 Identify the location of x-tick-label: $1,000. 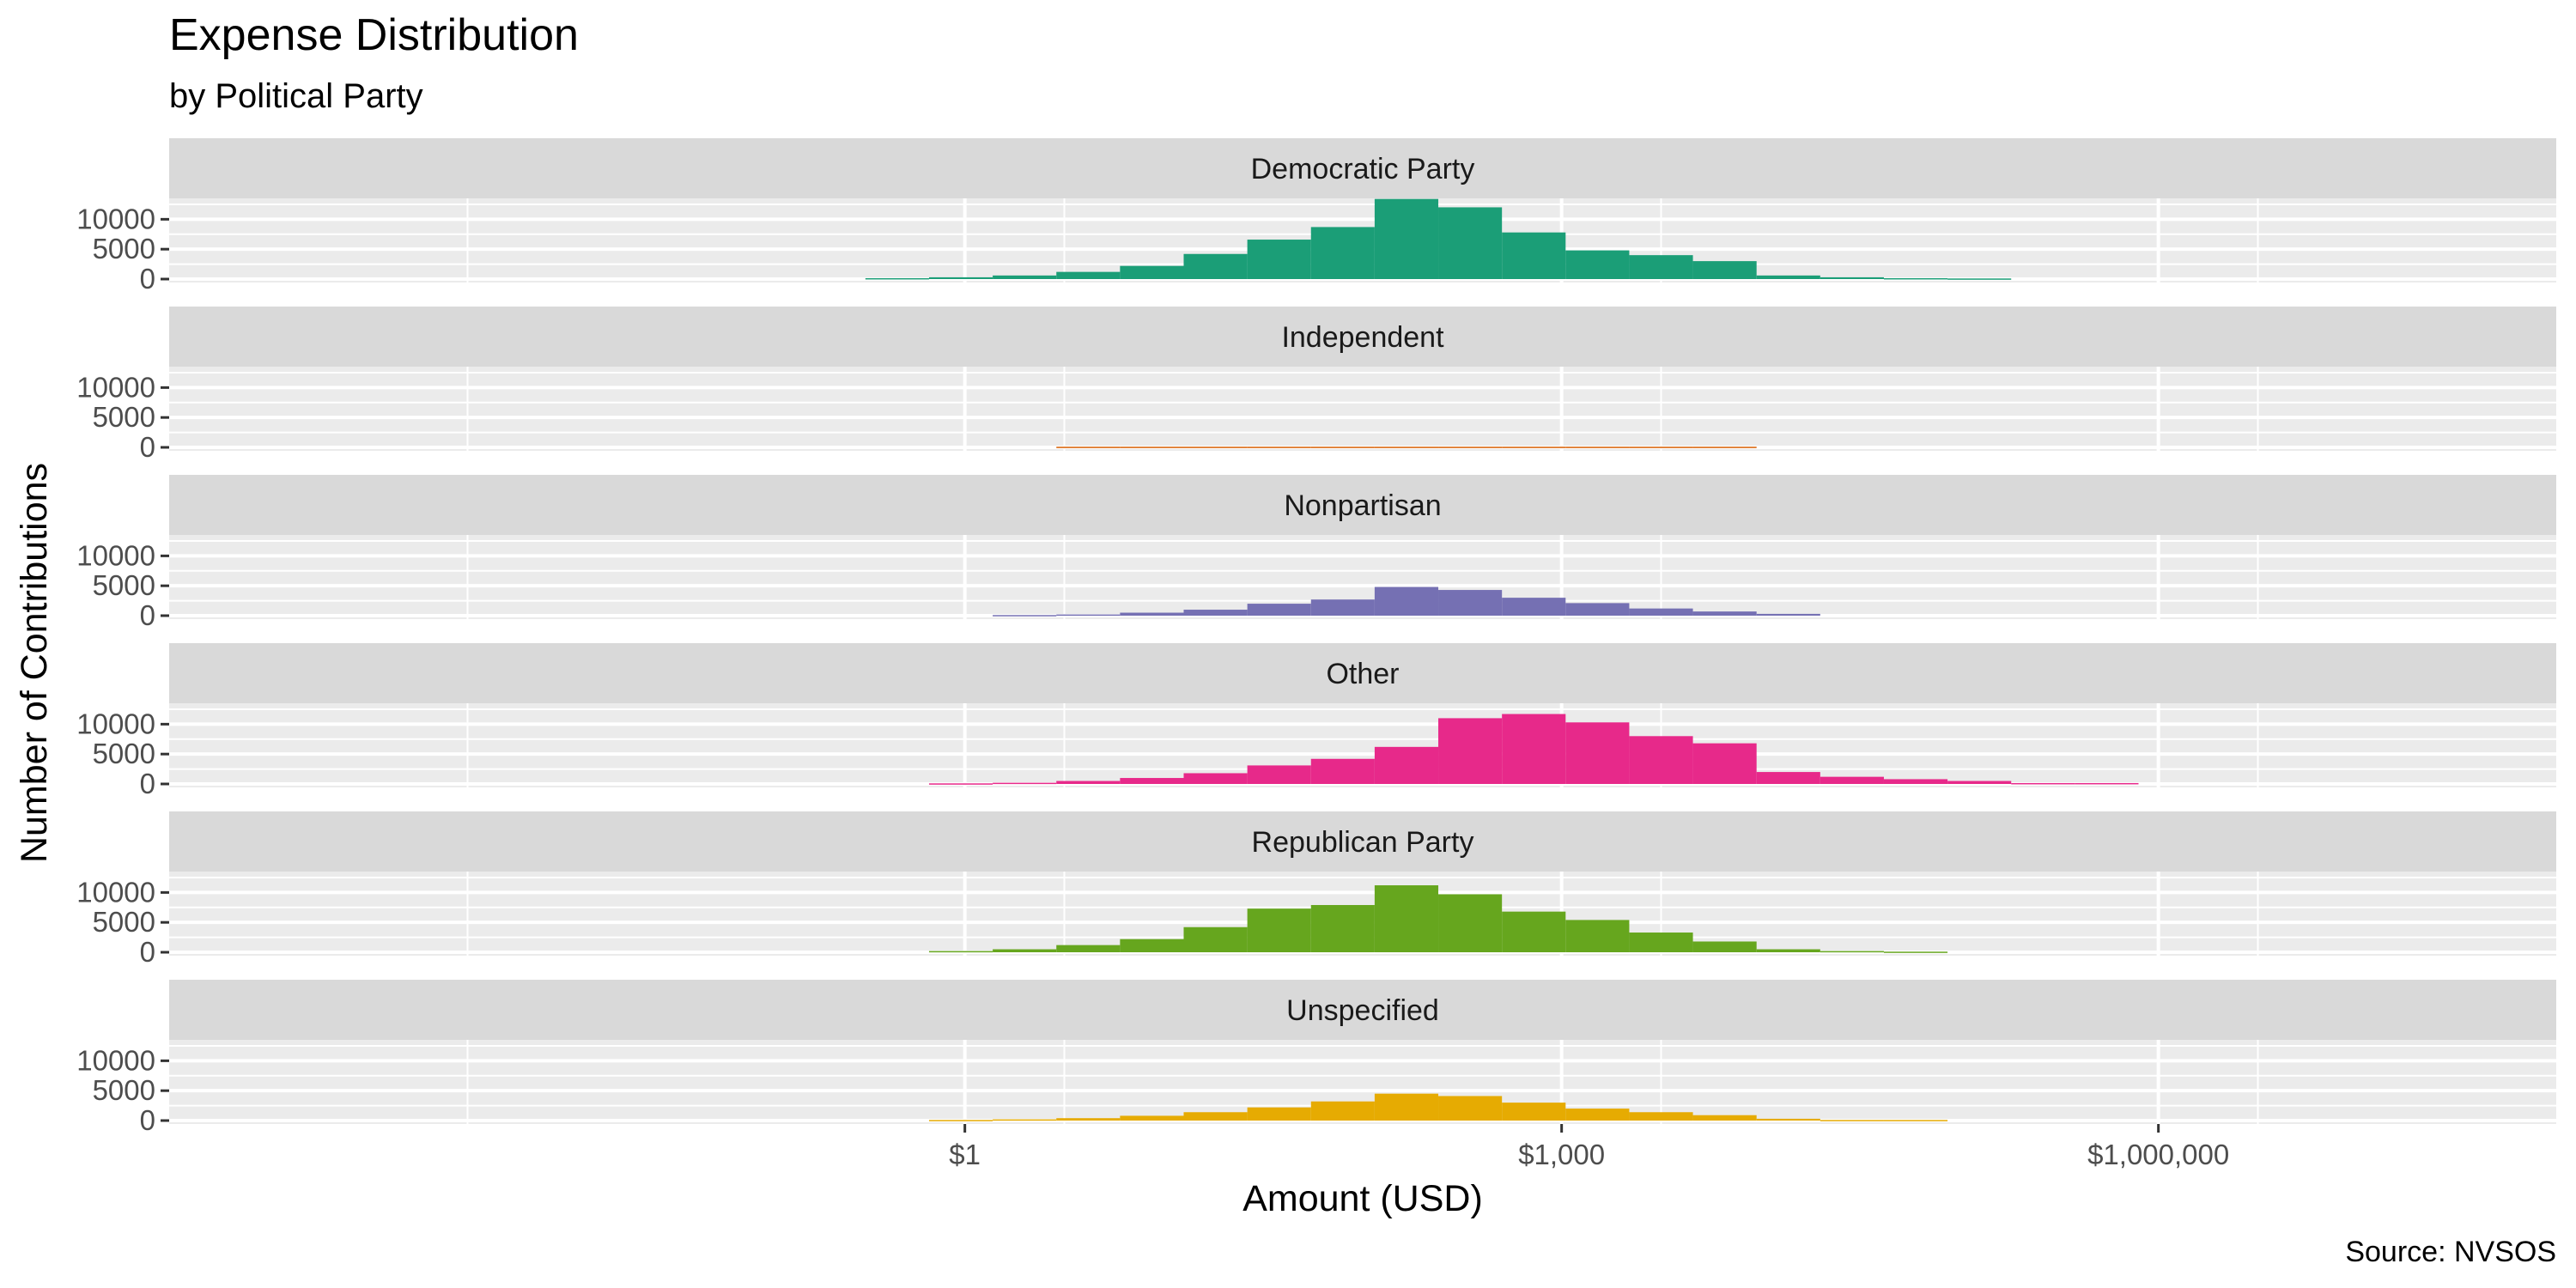
(1561, 1155).